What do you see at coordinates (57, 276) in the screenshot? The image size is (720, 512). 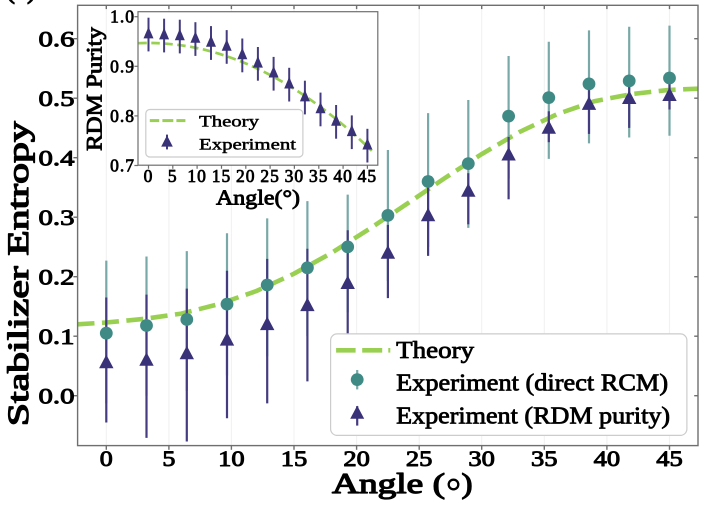 I see `svg-text: 0.2` at bounding box center [57, 276].